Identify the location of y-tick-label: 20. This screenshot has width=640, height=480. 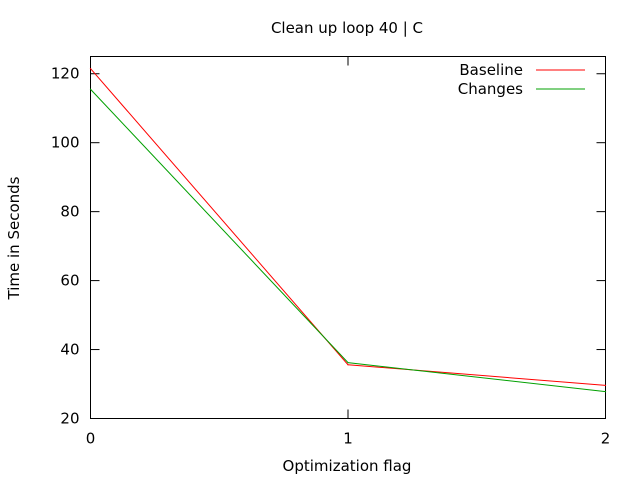
(69, 419).